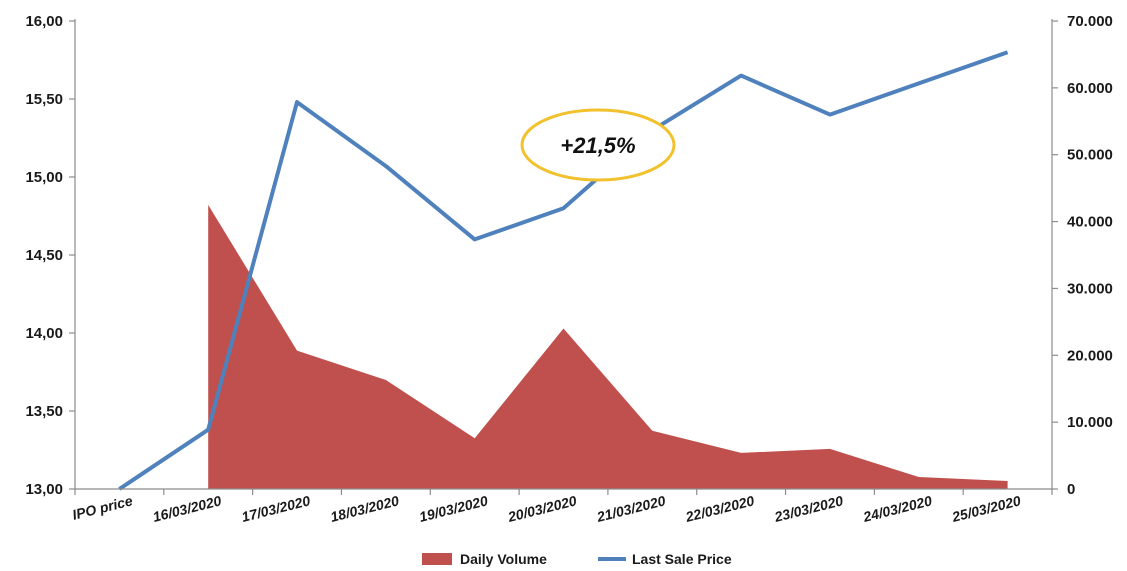 This screenshot has width=1127, height=571. I want to click on x-tick-label: 18/03/2020, so click(365, 508).